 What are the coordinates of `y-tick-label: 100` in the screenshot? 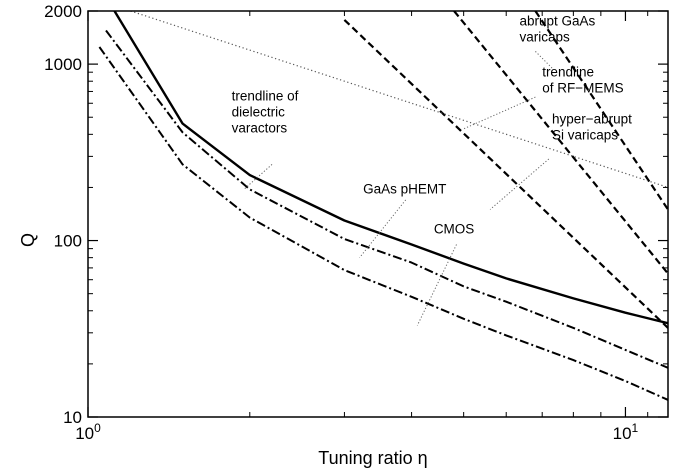 It's located at (68, 241).